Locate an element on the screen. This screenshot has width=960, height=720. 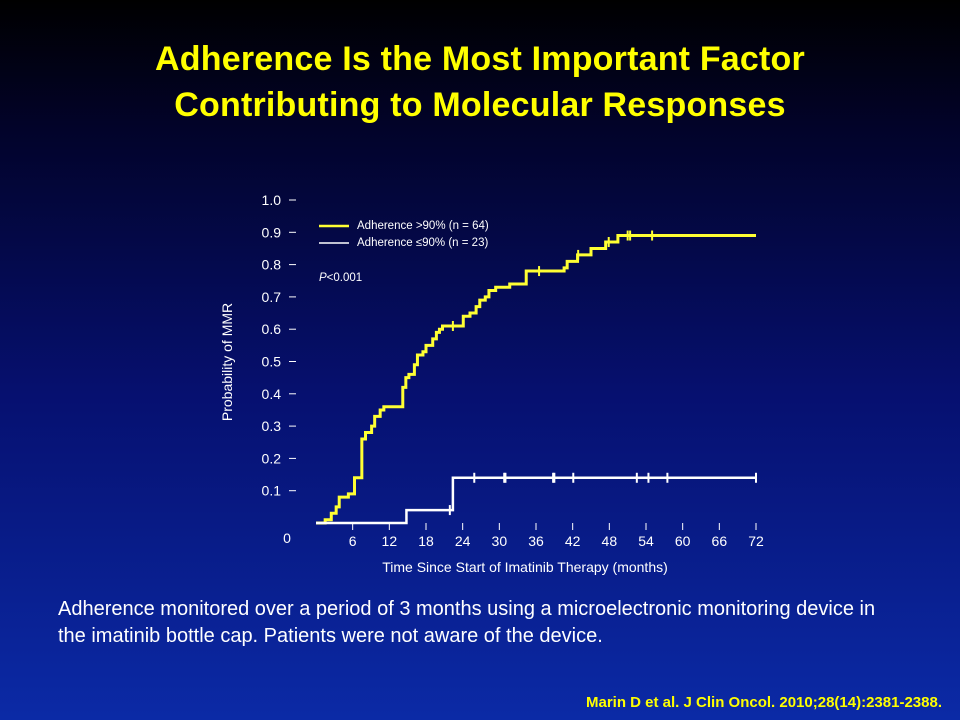
p-value-annotation: P<0.001 is located at coordinates (340, 278).